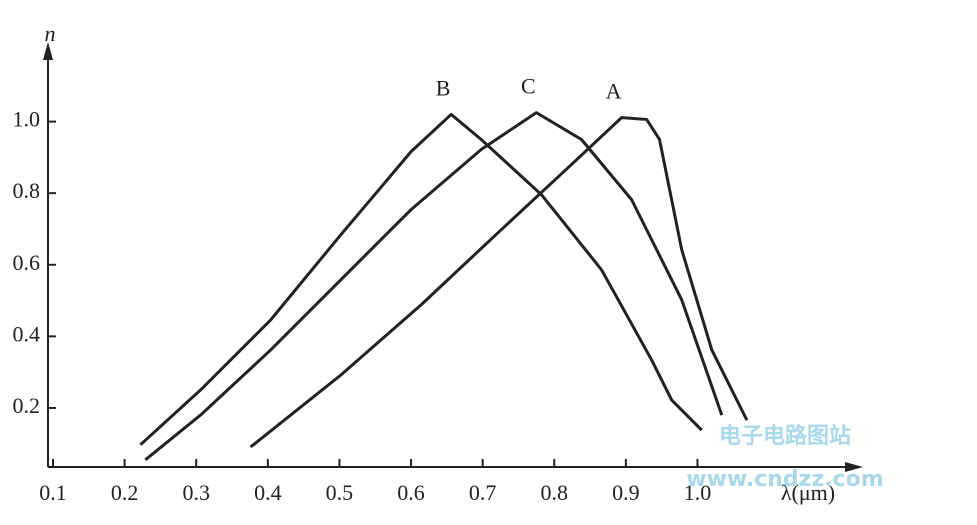  I want to click on y-tick-label: 0.8, so click(27, 190).